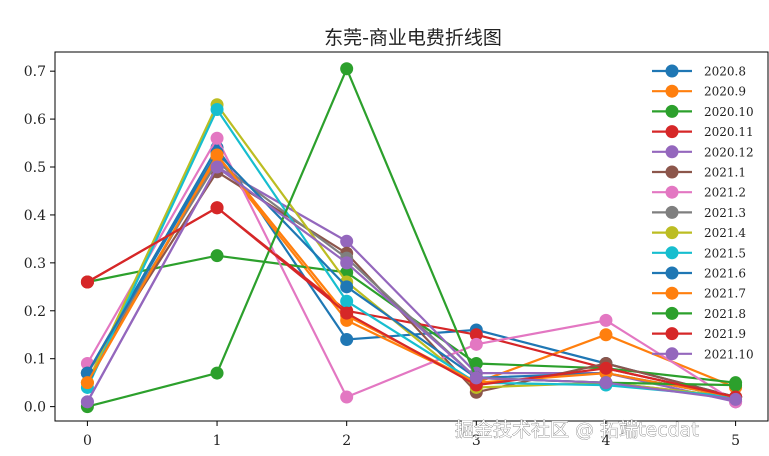  I want to click on legend-entry: 2020.12, so click(703, 152).